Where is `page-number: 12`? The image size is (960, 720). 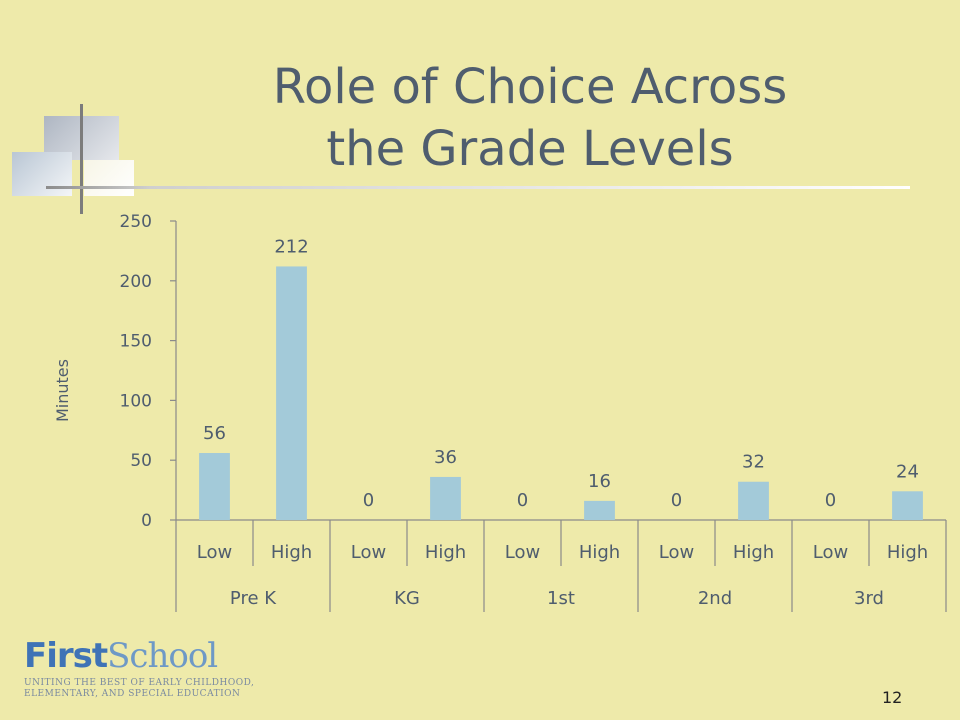 page-number: 12 is located at coordinates (892, 697).